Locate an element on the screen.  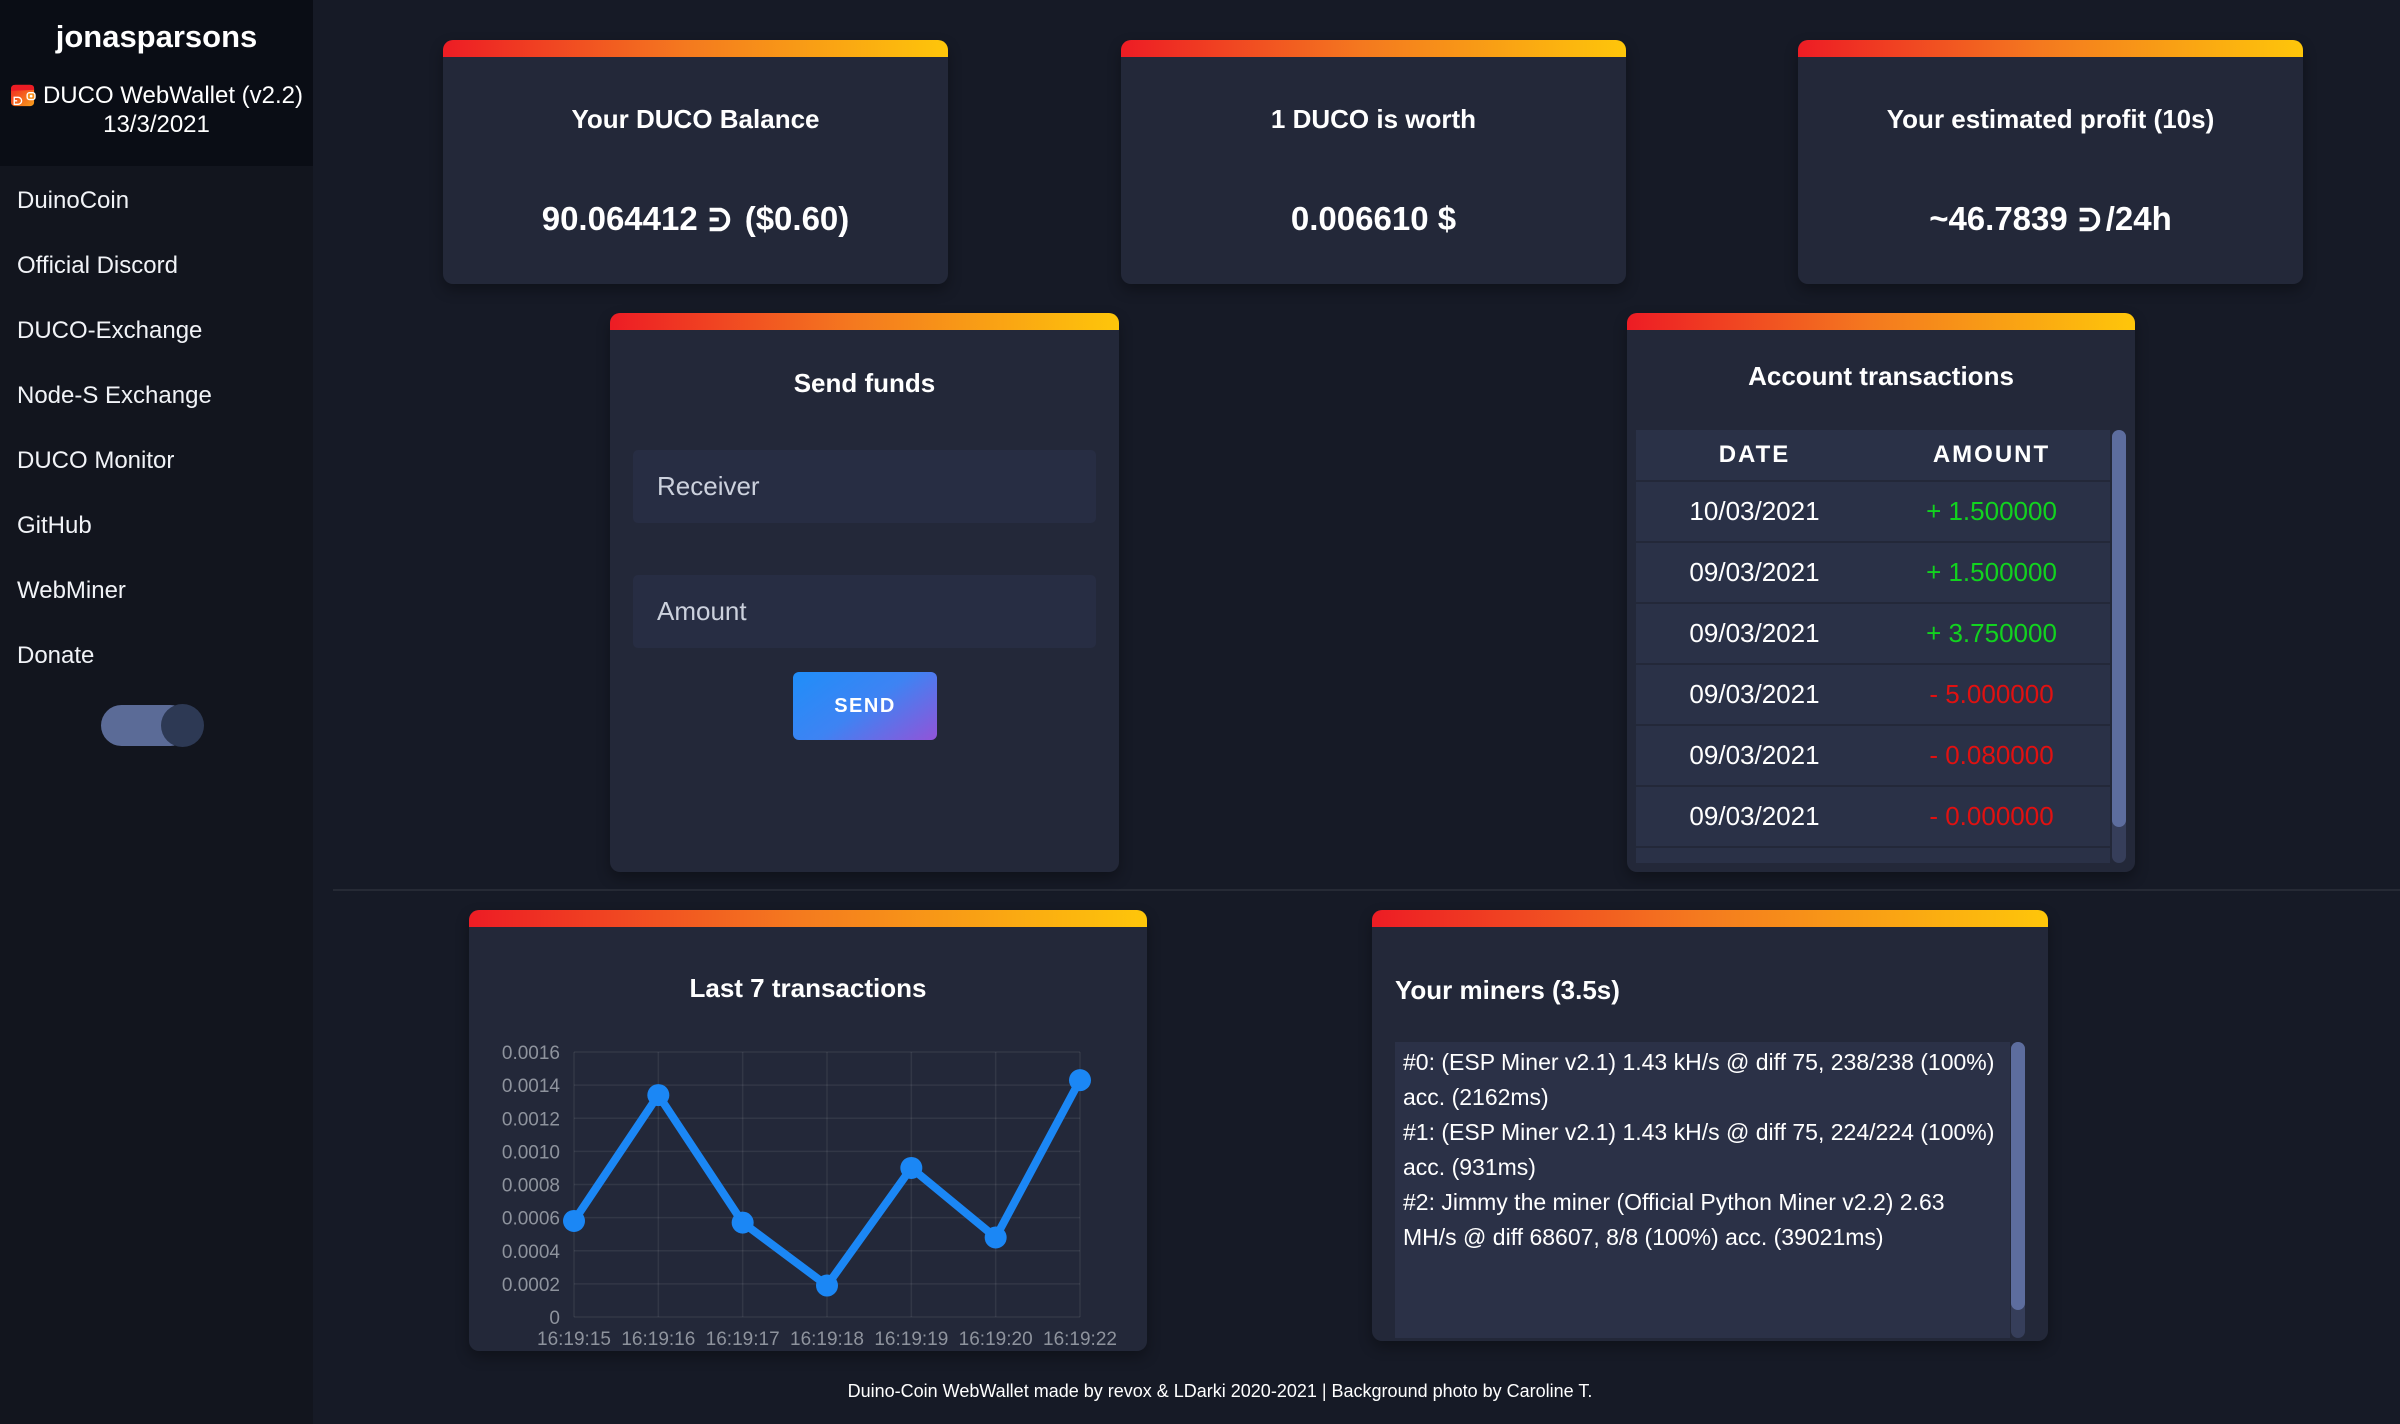
app-title: DUCO WebWallet (v2.2) is located at coordinates (173, 95).